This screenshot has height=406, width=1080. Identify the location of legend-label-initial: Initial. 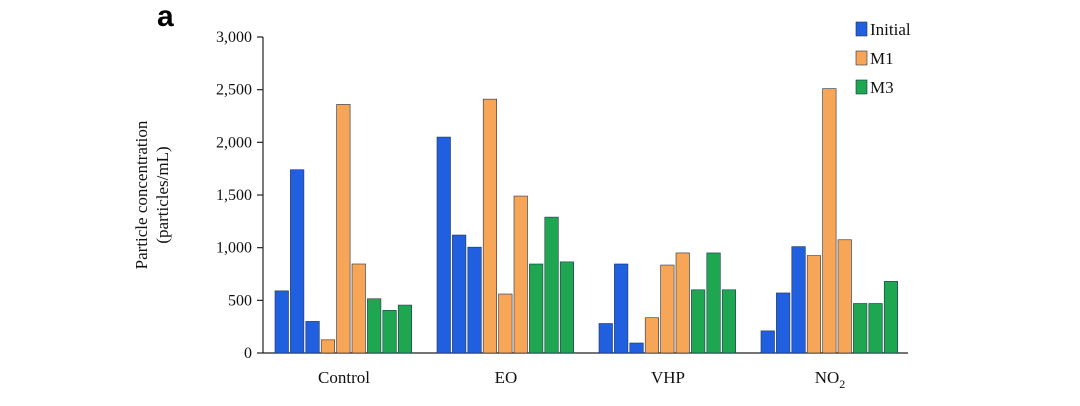
(890, 29).